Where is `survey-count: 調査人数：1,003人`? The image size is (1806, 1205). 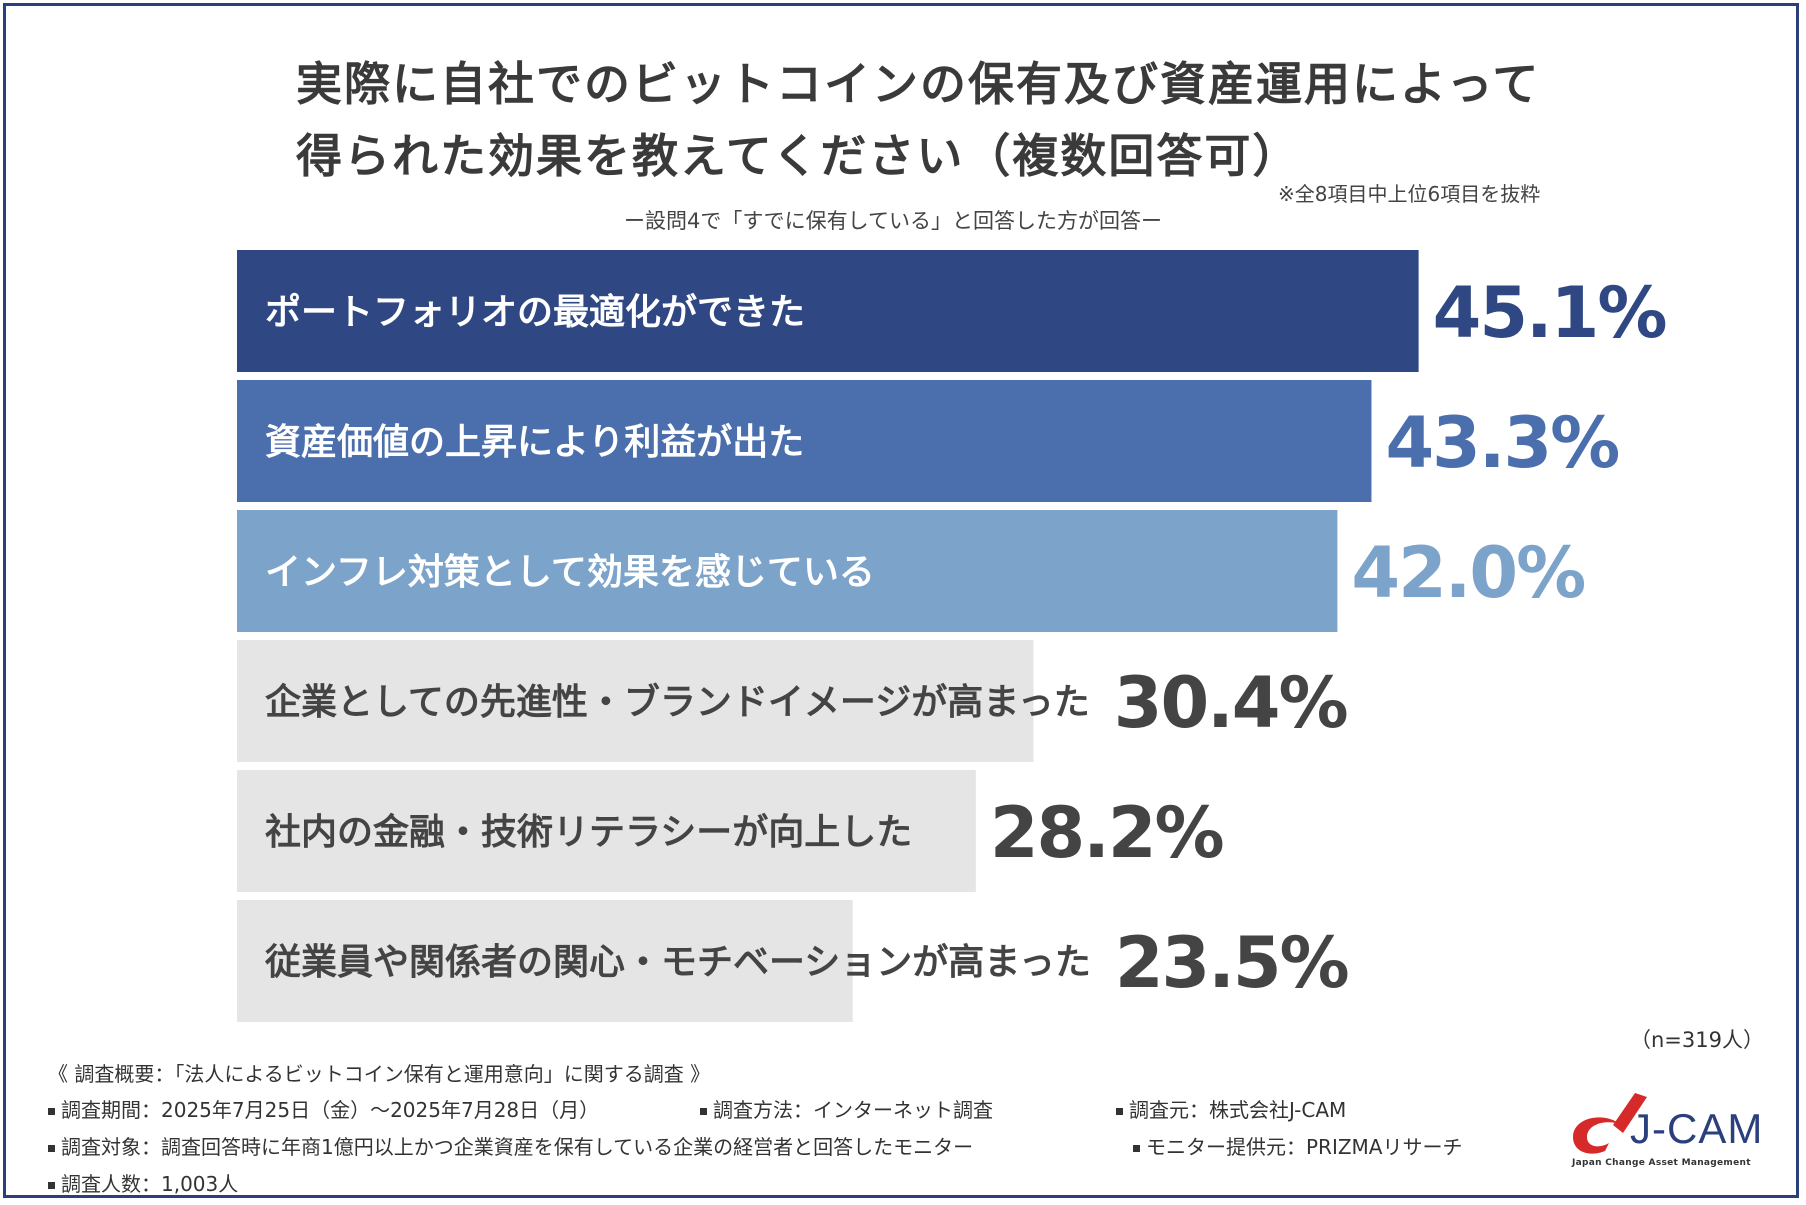
survey-count: 調査人数：1,003人 is located at coordinates (150, 1184).